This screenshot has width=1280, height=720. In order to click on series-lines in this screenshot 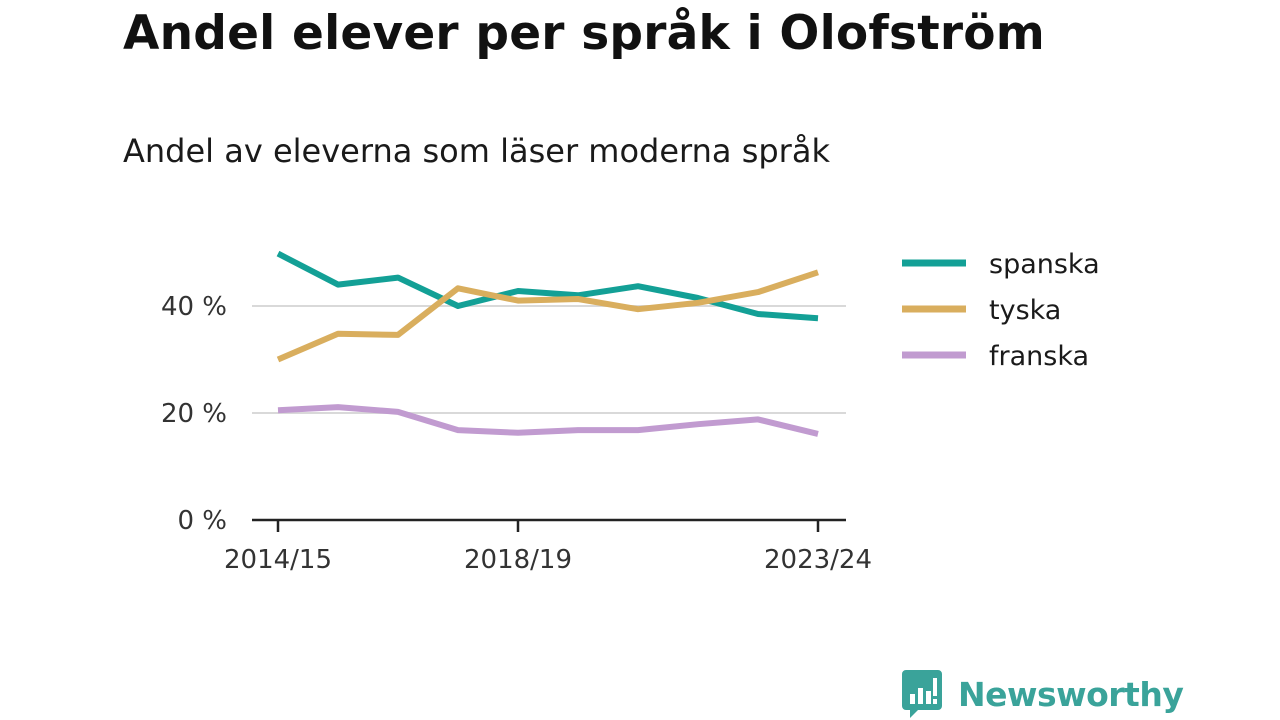, I will do `click(547, 343)`.